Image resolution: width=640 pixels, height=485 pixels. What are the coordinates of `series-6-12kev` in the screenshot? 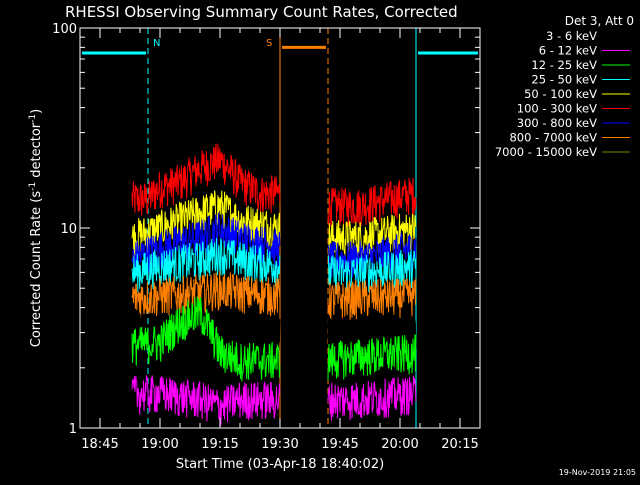 It's located at (274, 400).